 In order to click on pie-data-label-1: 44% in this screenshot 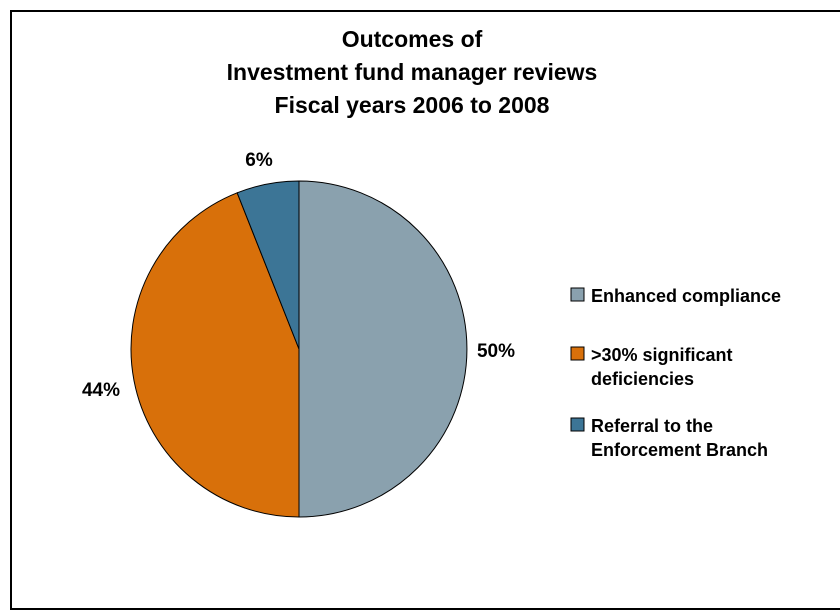, I will do `click(101, 390)`.